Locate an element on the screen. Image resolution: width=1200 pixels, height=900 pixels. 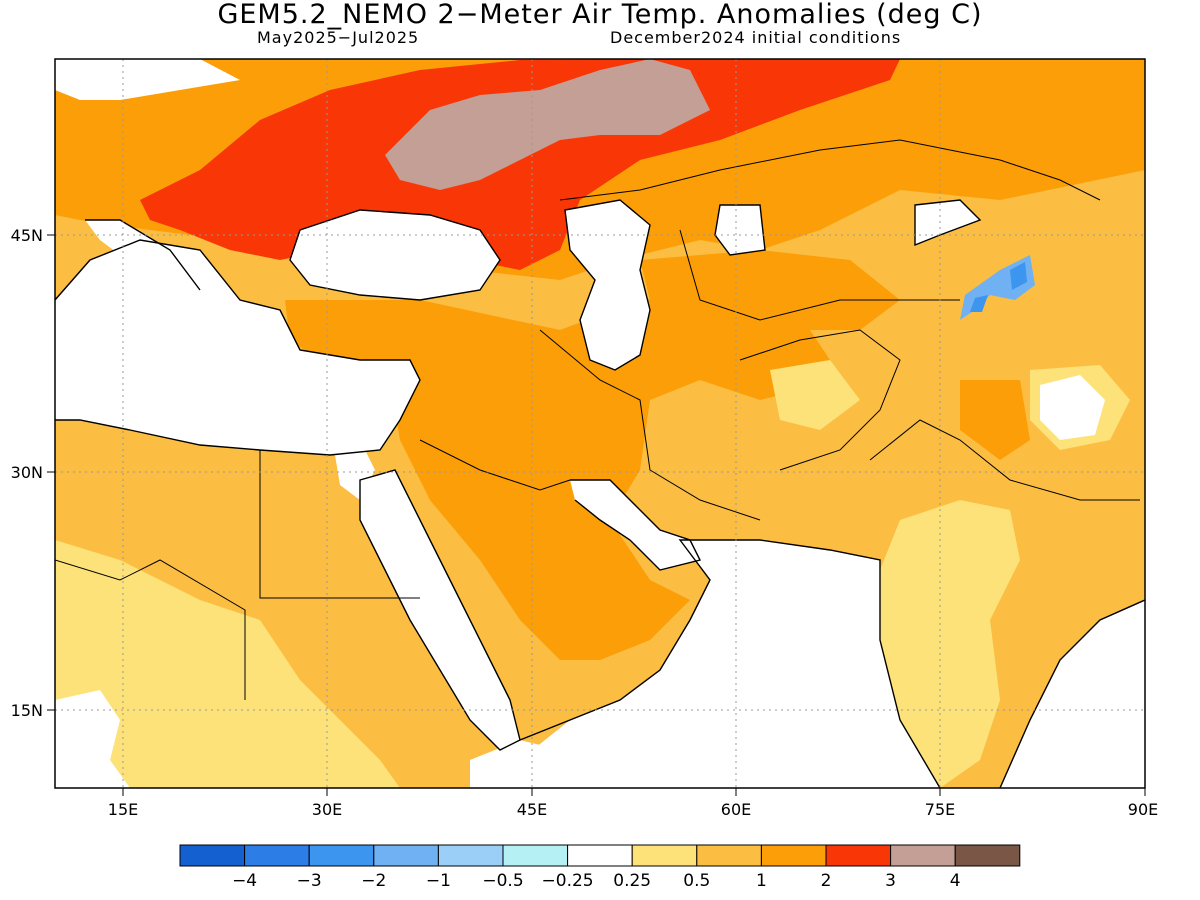
coastline-balkhash is located at coordinates (948, 223).